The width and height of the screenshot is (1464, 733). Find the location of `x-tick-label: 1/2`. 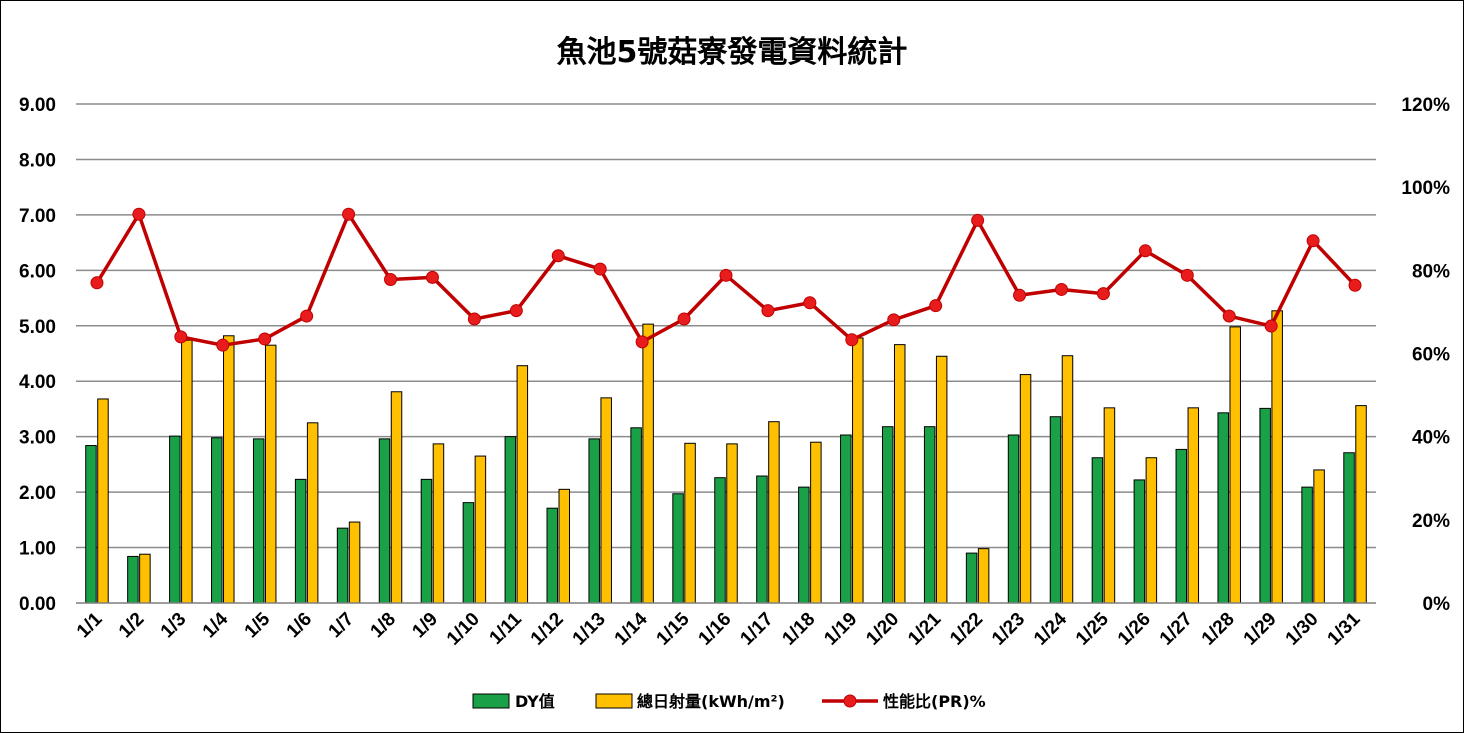

x-tick-label: 1/2 is located at coordinates (132, 626).